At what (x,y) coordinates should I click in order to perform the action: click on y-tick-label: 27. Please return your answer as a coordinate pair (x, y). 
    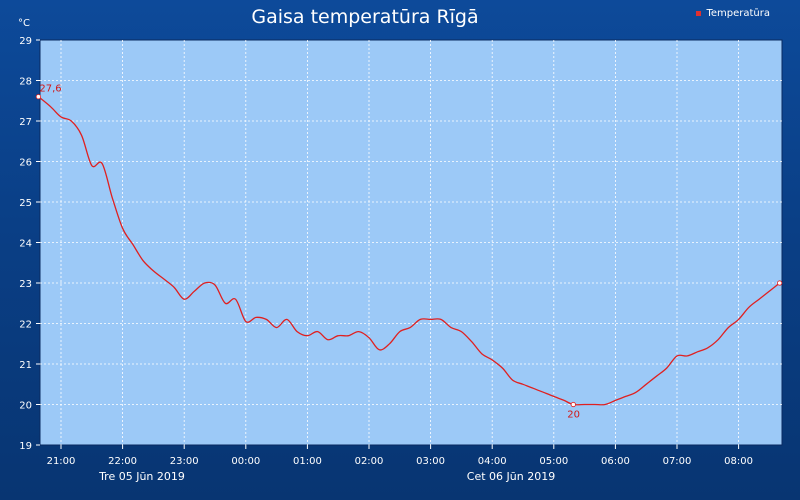
    Looking at the image, I should click on (25, 122).